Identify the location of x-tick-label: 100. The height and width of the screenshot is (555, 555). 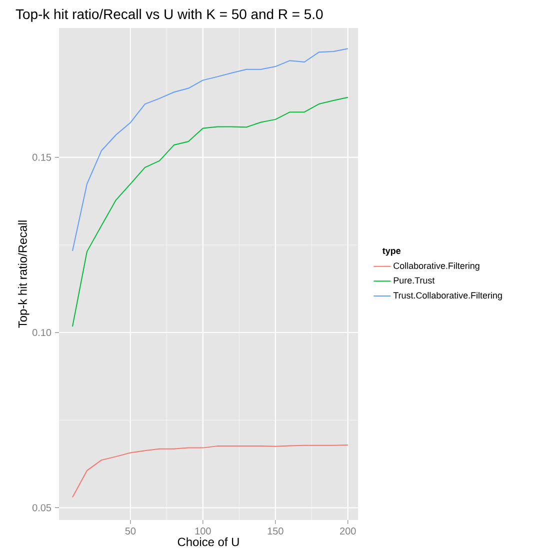
(203, 531).